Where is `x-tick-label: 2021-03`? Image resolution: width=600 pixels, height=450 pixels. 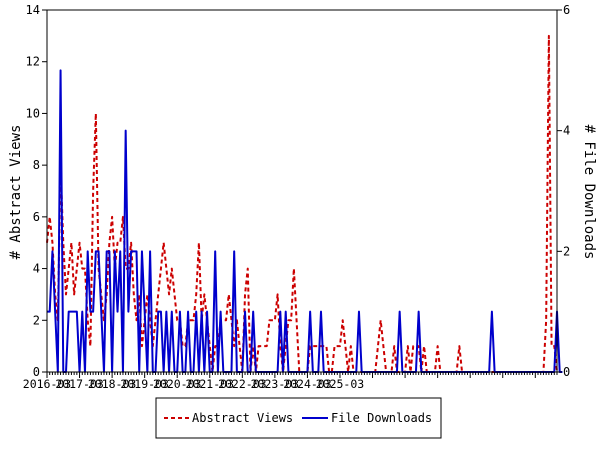 x-tick-label: 2021-03 is located at coordinates (210, 384).